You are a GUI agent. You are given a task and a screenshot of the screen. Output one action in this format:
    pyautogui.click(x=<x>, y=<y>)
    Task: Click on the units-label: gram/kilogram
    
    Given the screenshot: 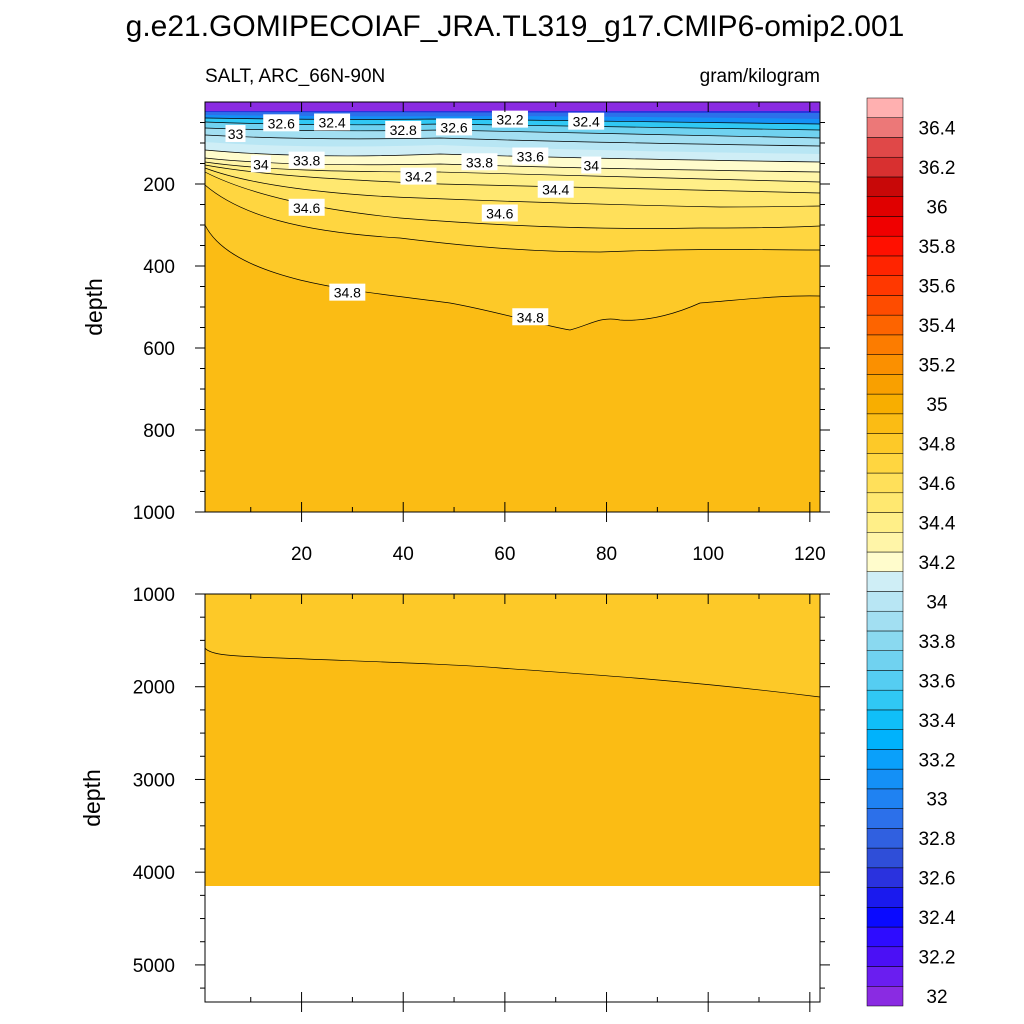 What is the action you would take?
    pyautogui.click(x=760, y=76)
    